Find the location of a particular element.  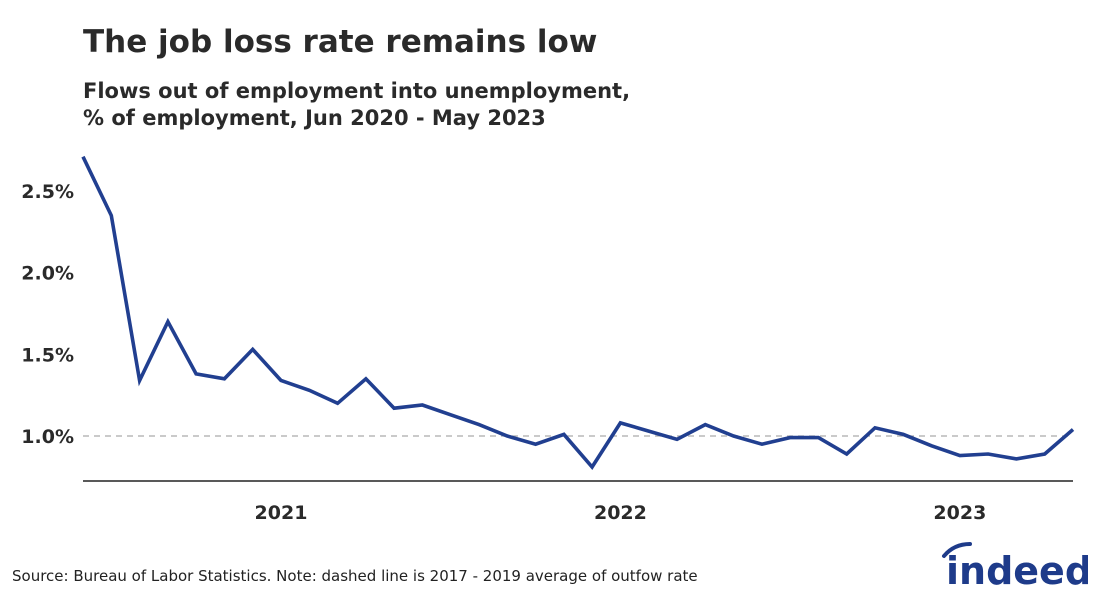

y-tick-label: 2.0% is located at coordinates (47, 274).